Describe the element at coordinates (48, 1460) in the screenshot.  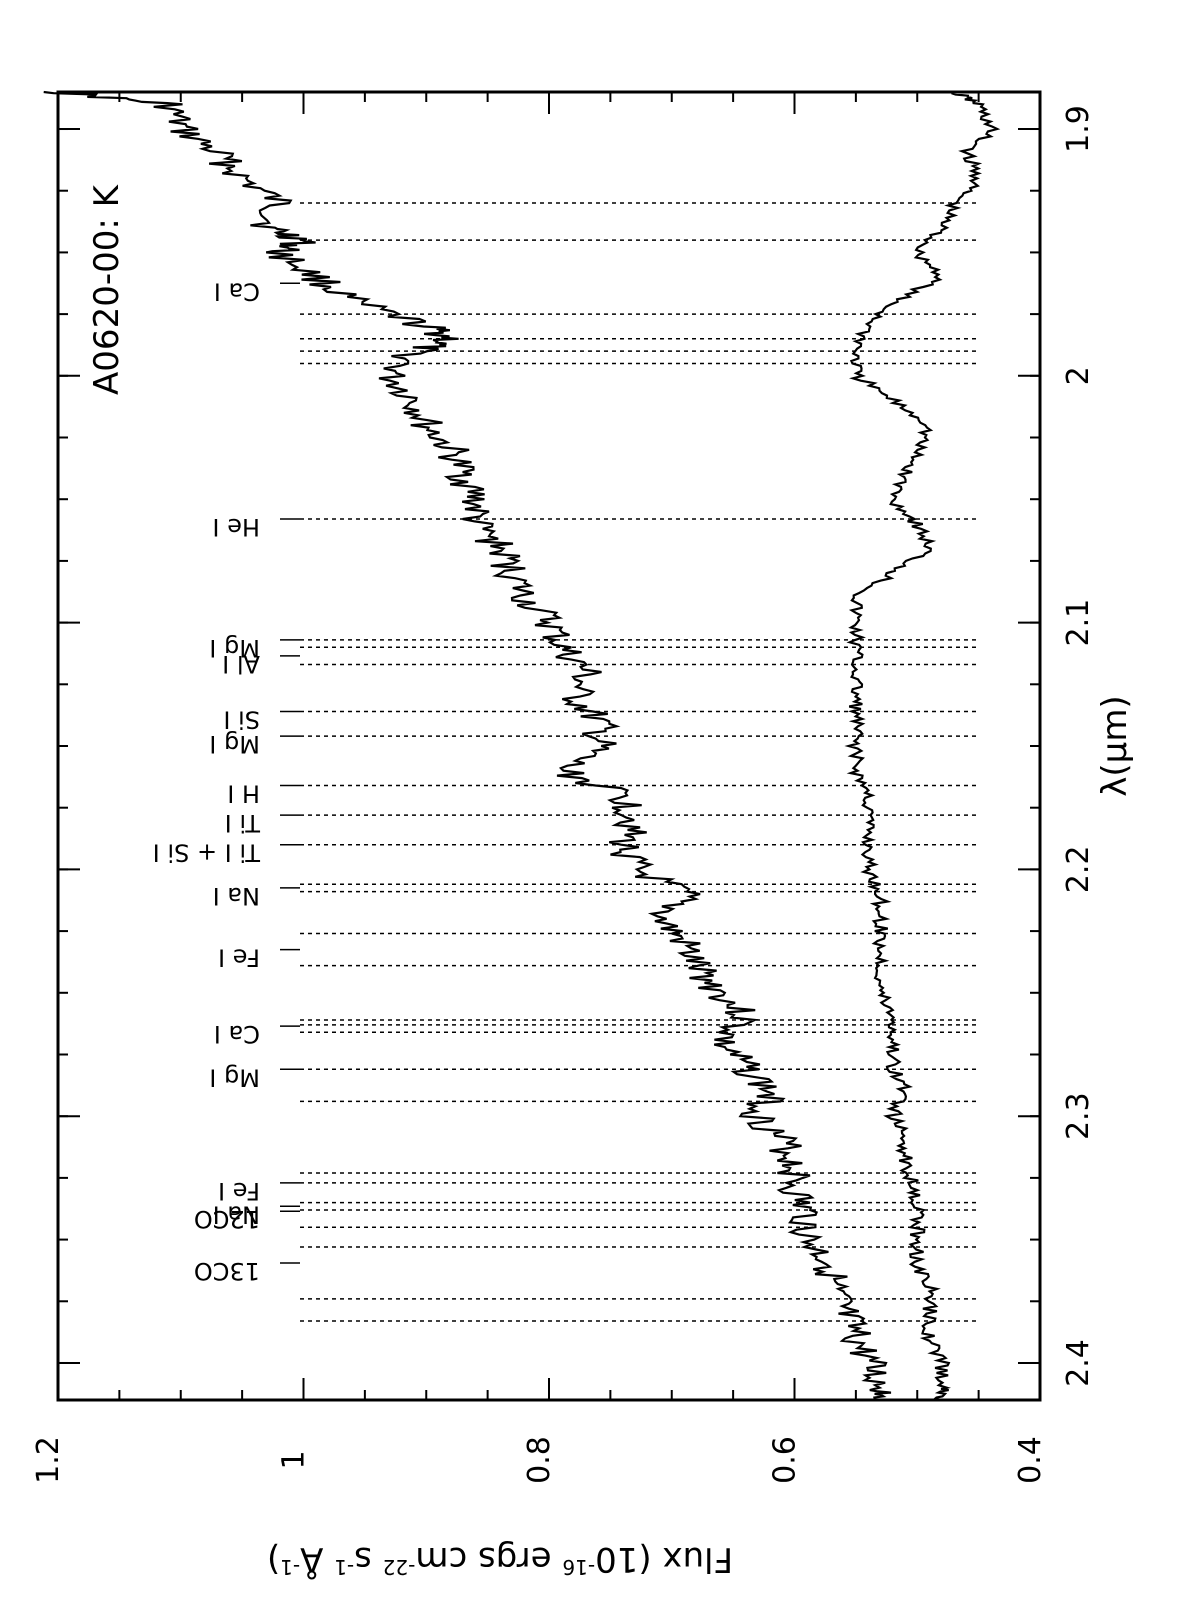
I see `y-tick-label: 1.2` at that location.